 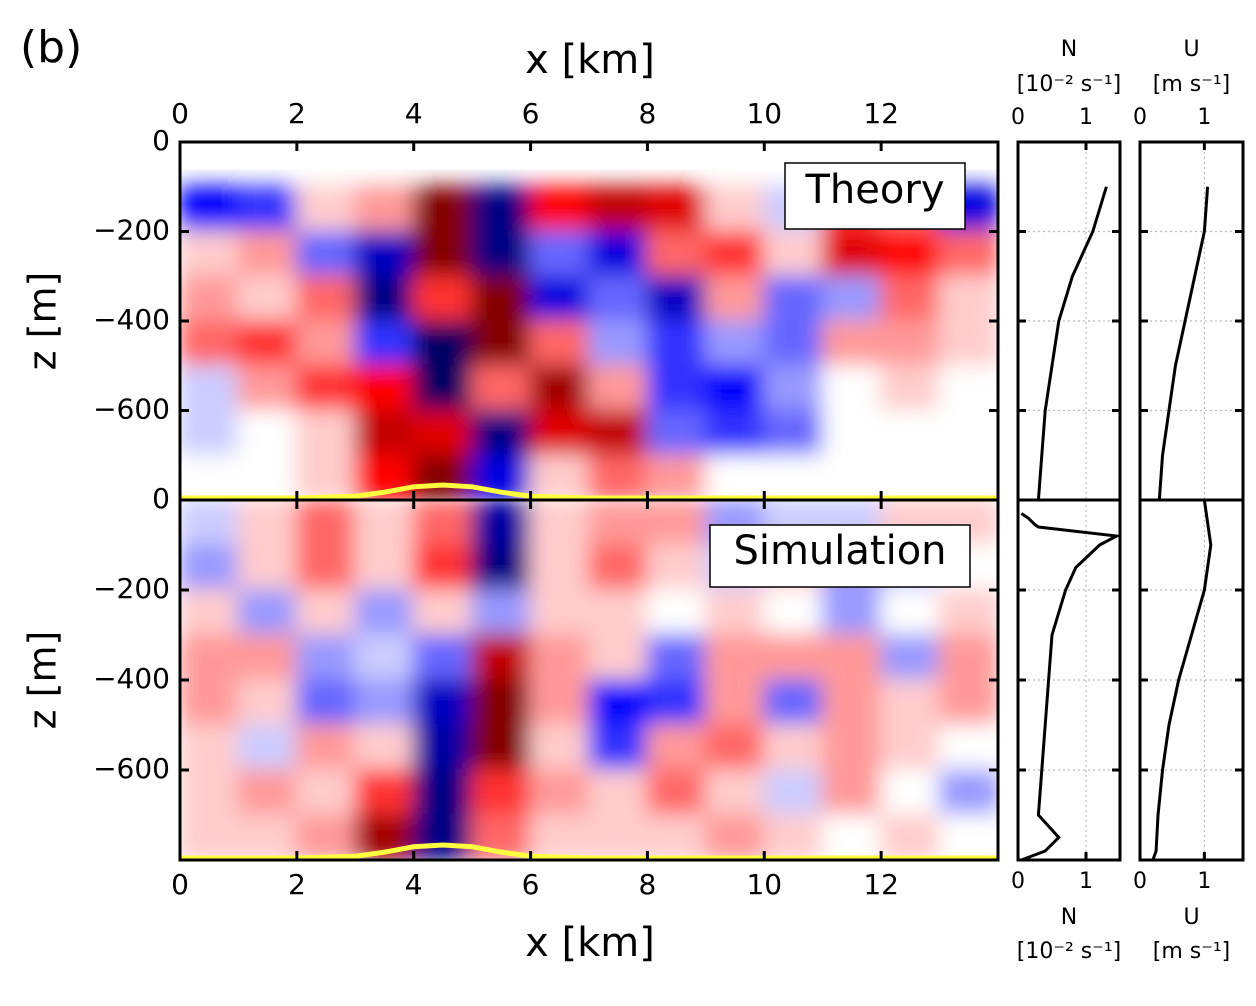 What do you see at coordinates (1069, 951) in the screenshot?
I see `x-axis-unit: [10⁻² s⁻¹]` at bounding box center [1069, 951].